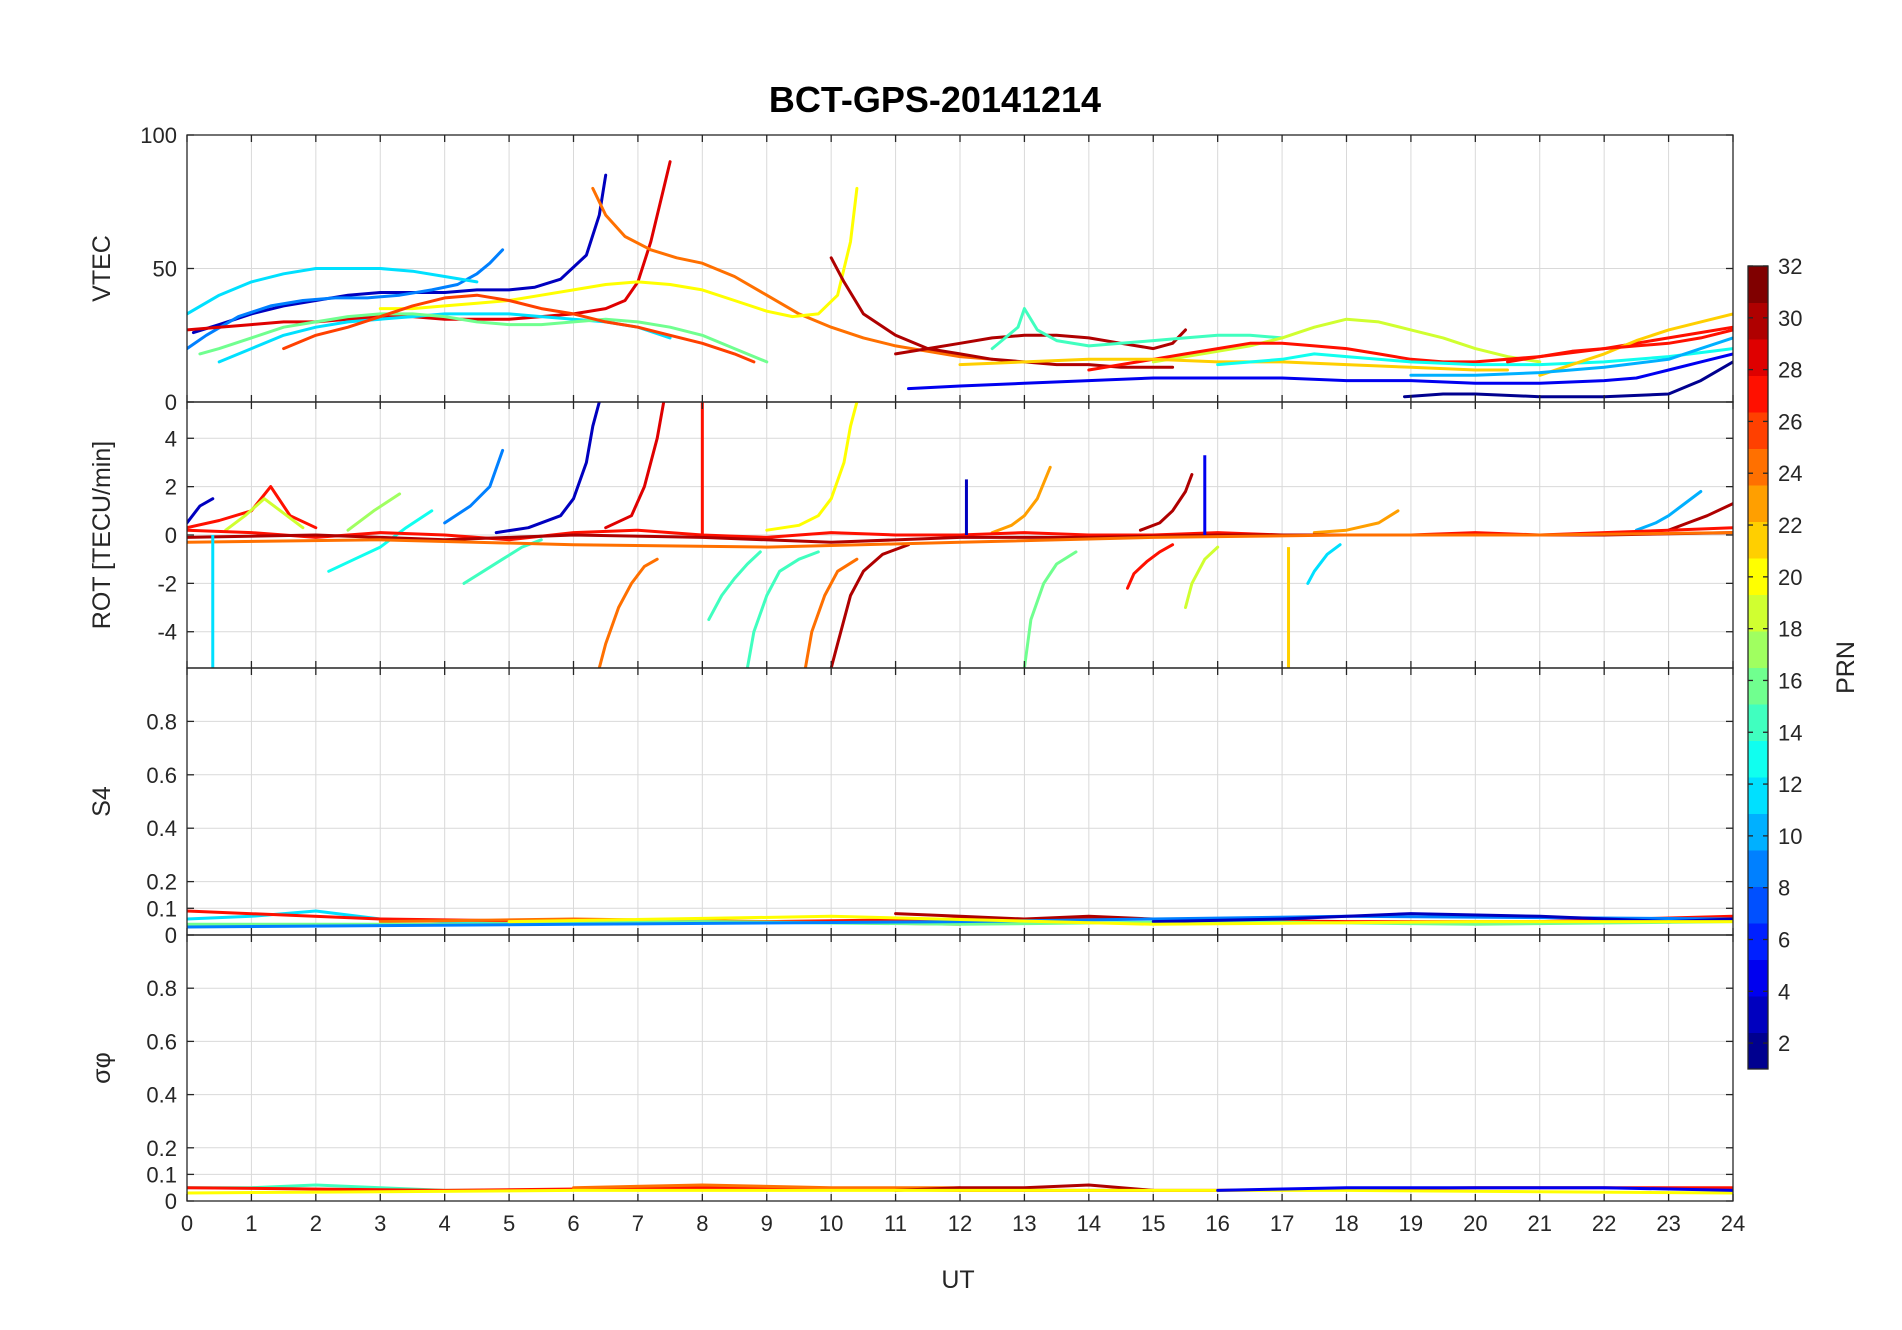 The width and height of the screenshot is (1902, 1330). Describe the element at coordinates (702, 1223) in the screenshot. I see `x-tick-label: 8` at that location.